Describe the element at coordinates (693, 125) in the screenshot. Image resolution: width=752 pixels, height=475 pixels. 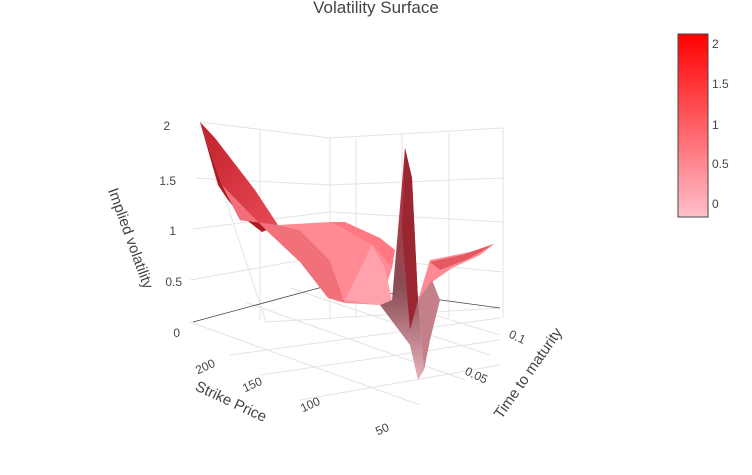
I see `colorbar-gradient` at that location.